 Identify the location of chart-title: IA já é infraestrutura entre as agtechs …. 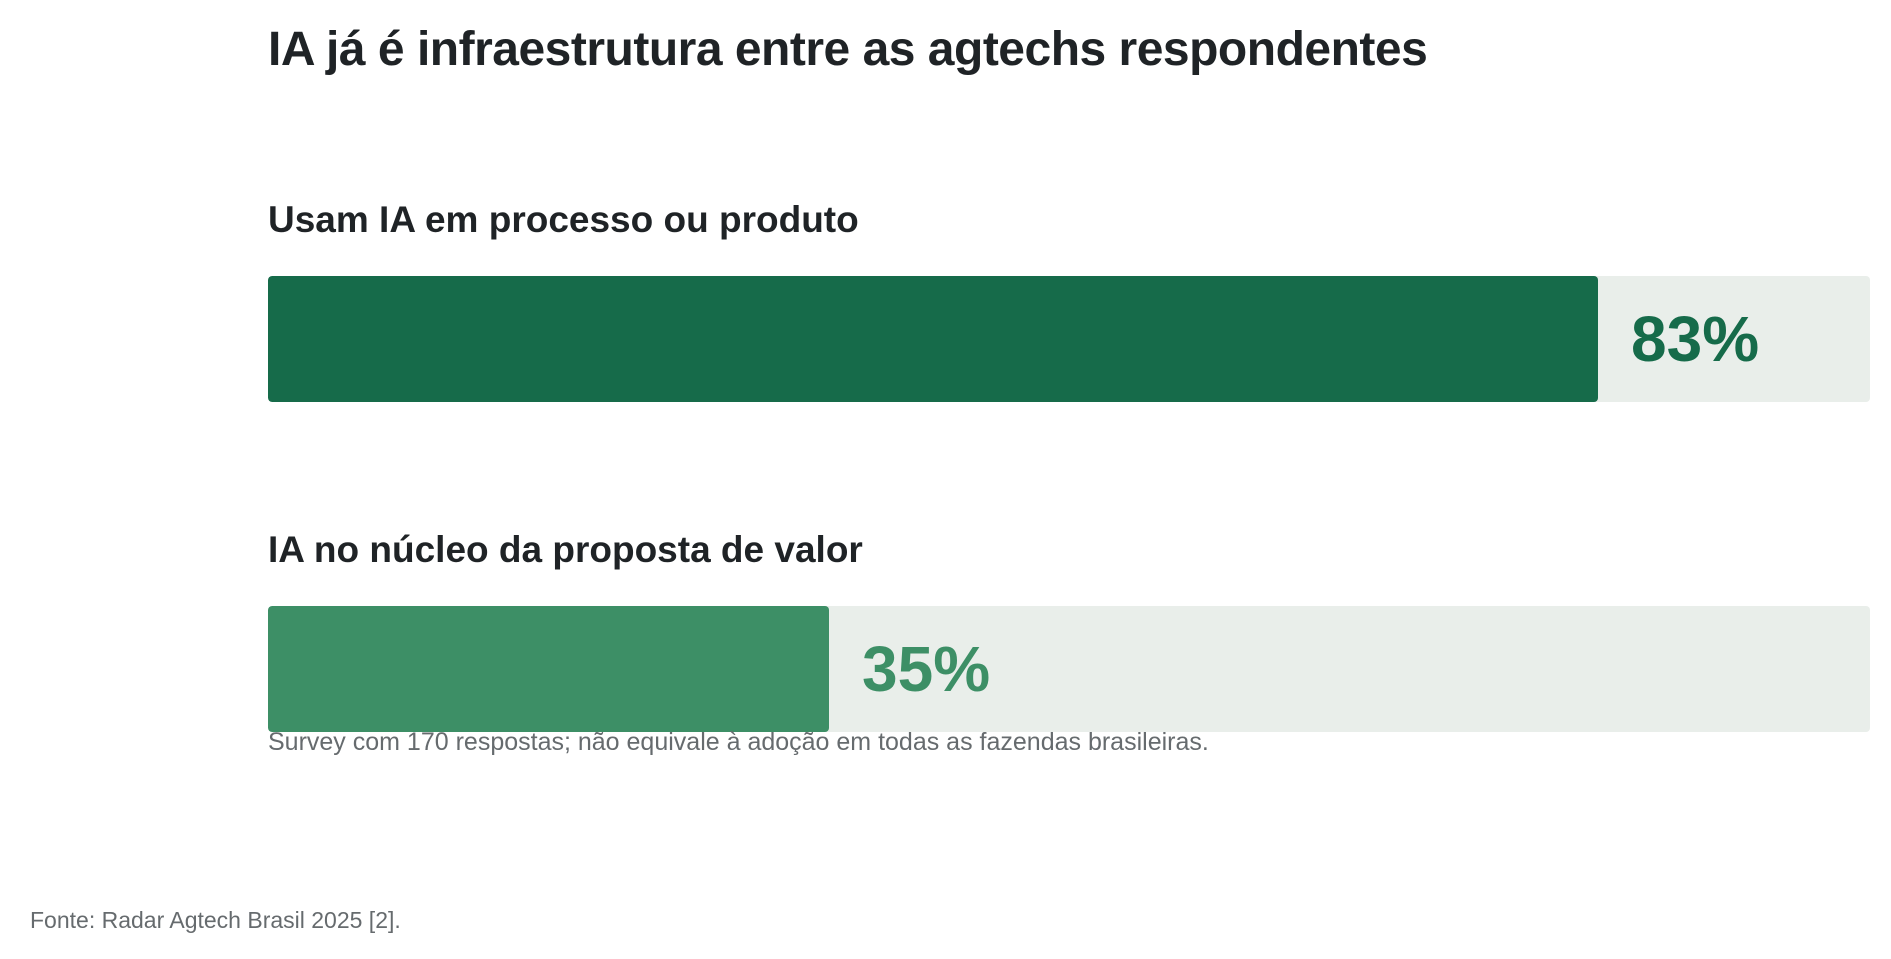
(848, 49).